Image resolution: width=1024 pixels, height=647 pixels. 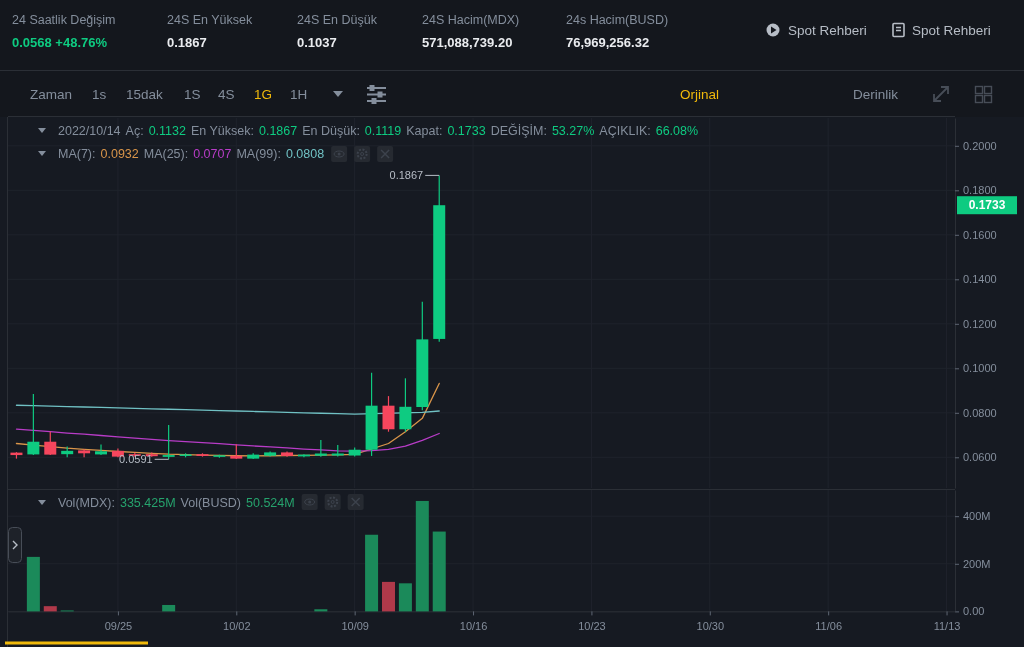 I want to click on text: 24S Hacim(MDX), so click(x=471, y=20).